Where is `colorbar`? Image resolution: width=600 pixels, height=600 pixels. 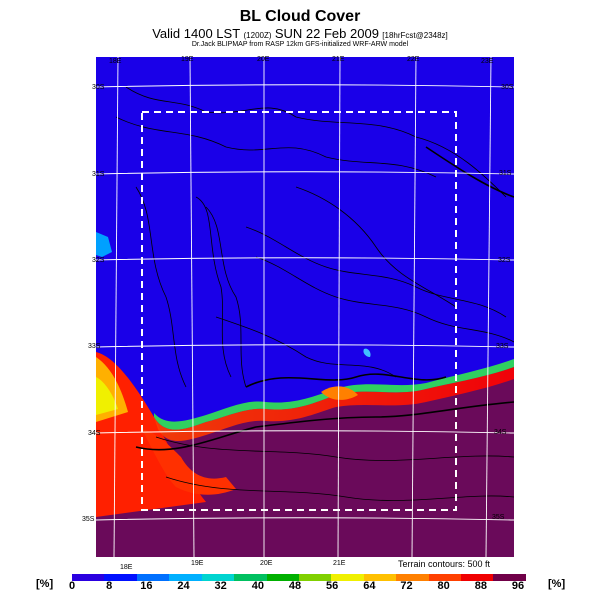
colorbar is located at coordinates (299, 577).